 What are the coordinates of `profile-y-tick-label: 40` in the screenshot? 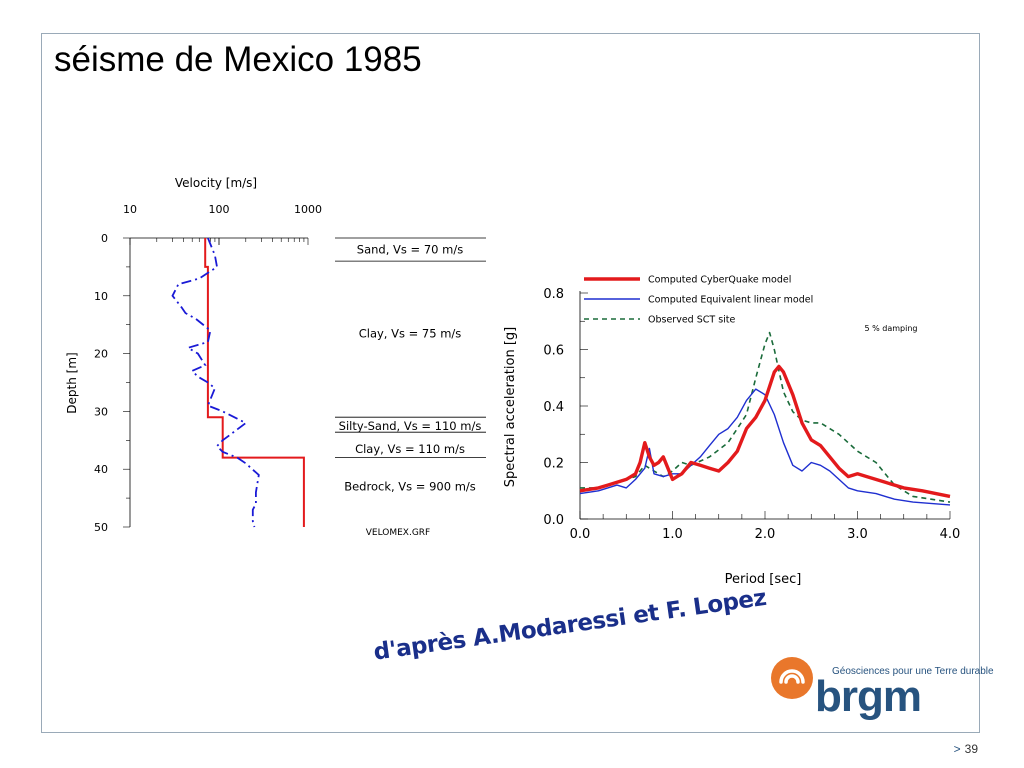 It's located at (101, 469).